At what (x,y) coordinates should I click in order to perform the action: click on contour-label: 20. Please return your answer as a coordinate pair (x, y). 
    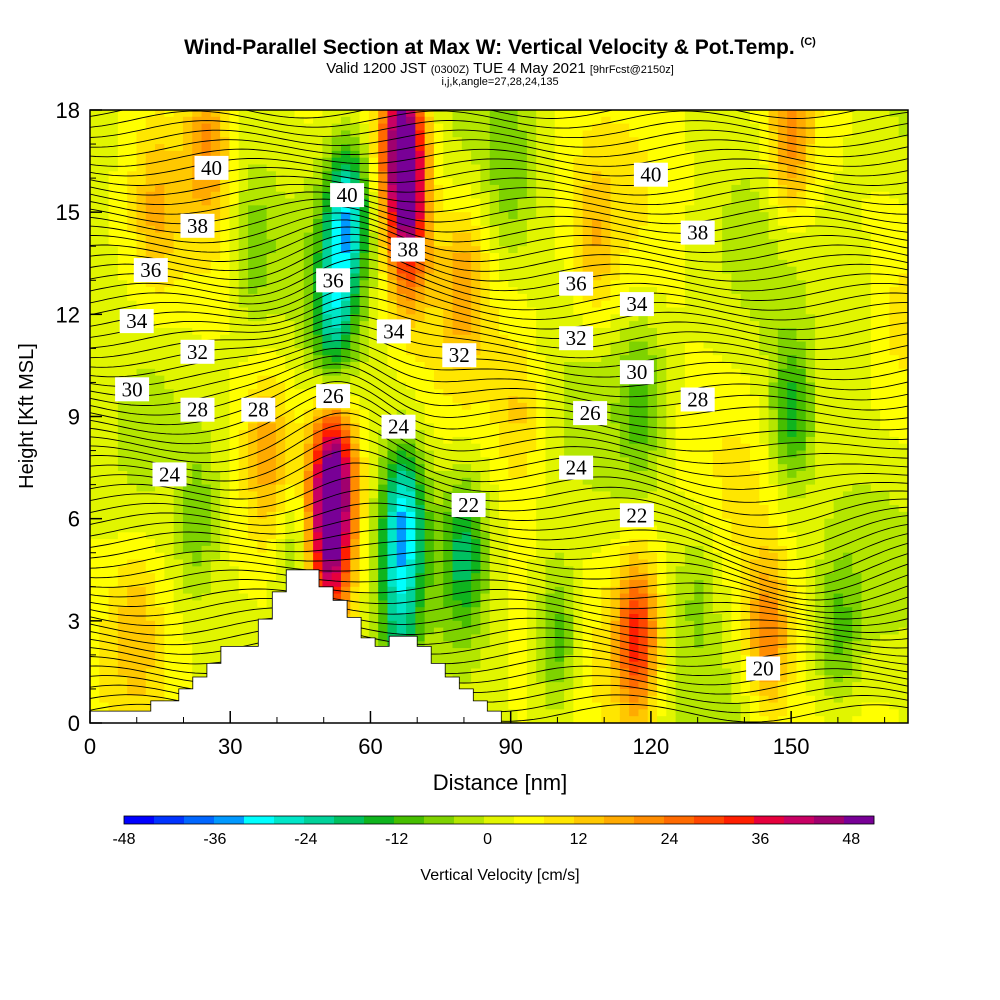
    Looking at the image, I should click on (763, 668).